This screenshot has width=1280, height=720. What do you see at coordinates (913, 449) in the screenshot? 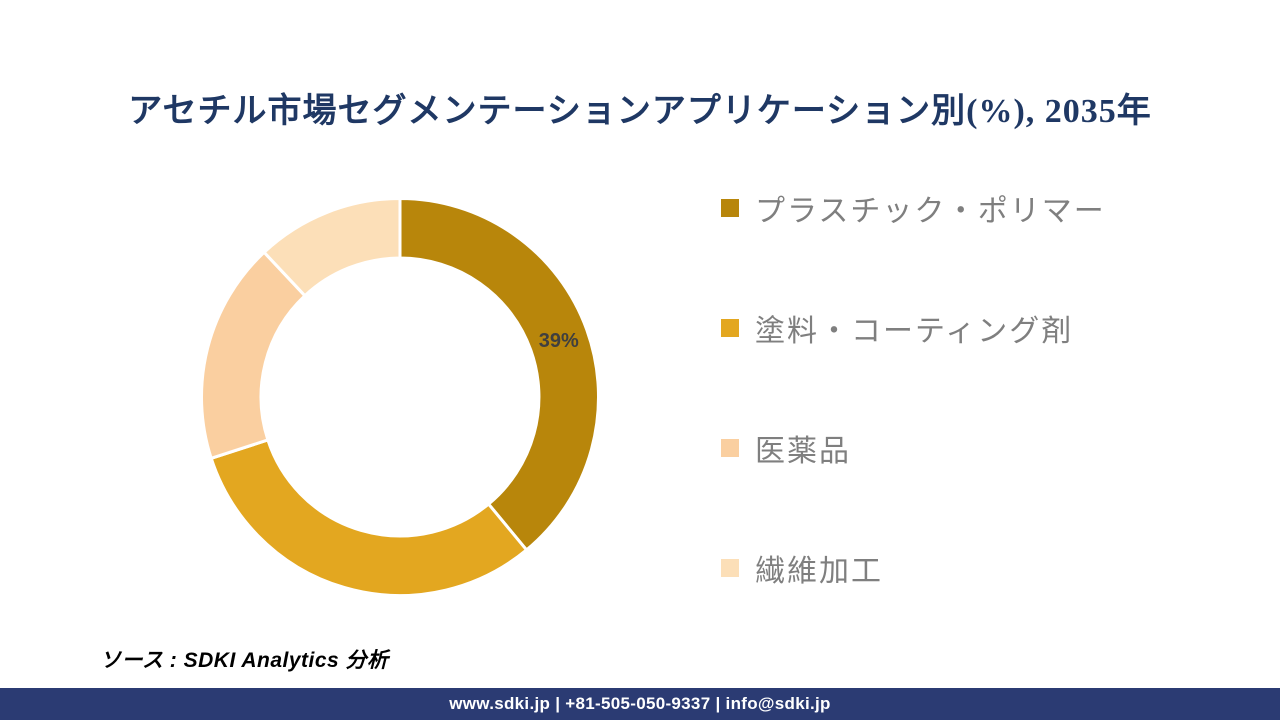
I see `legend-item-pharmaceuticals: 医薬品` at bounding box center [913, 449].